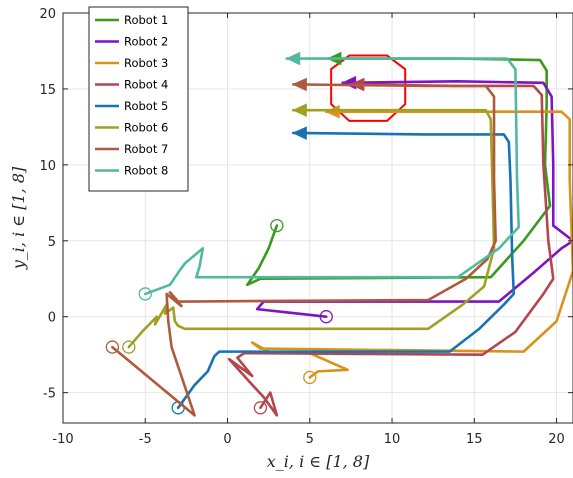 The image size is (573, 478). I want to click on legend-item: Robot 2, so click(131, 42).